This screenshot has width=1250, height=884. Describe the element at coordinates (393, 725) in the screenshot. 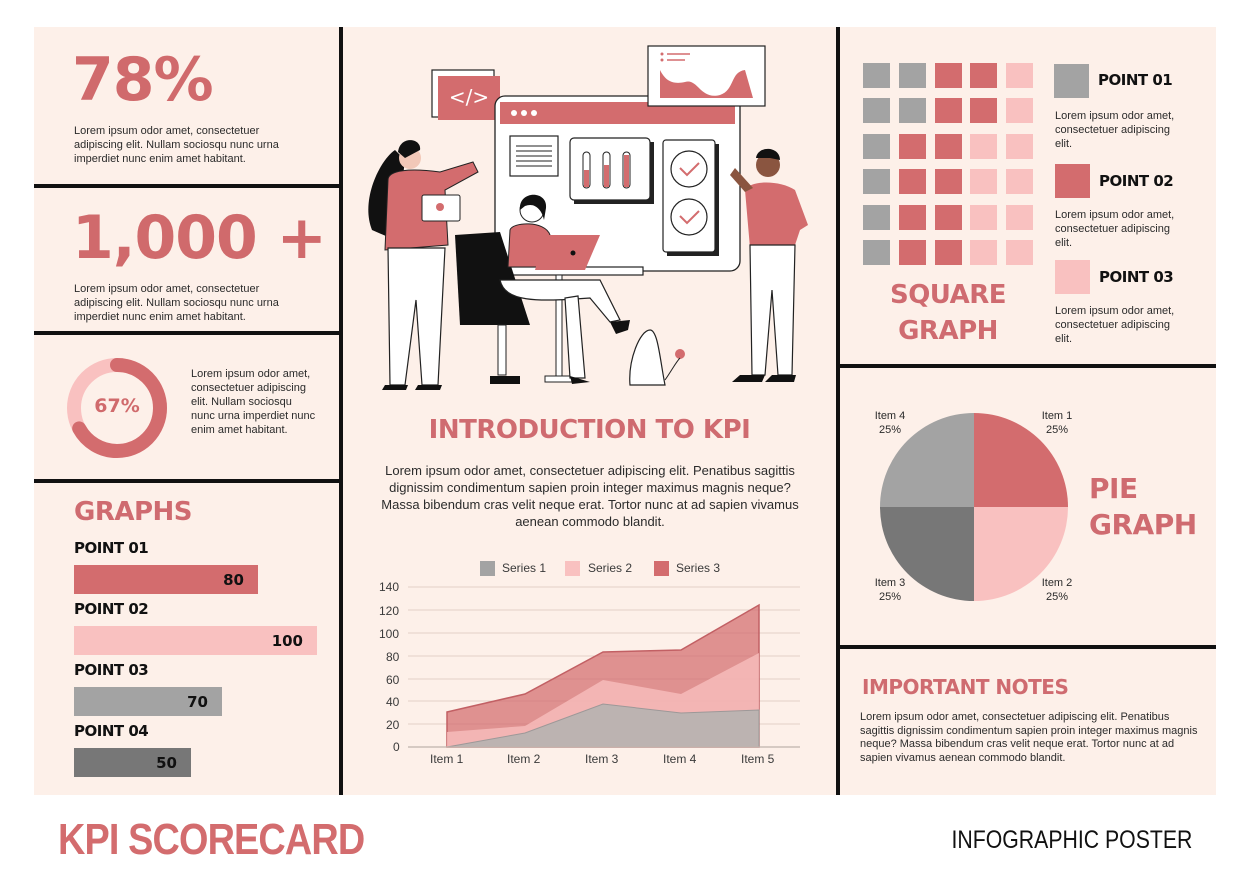

I see `y-tick: 20` at that location.